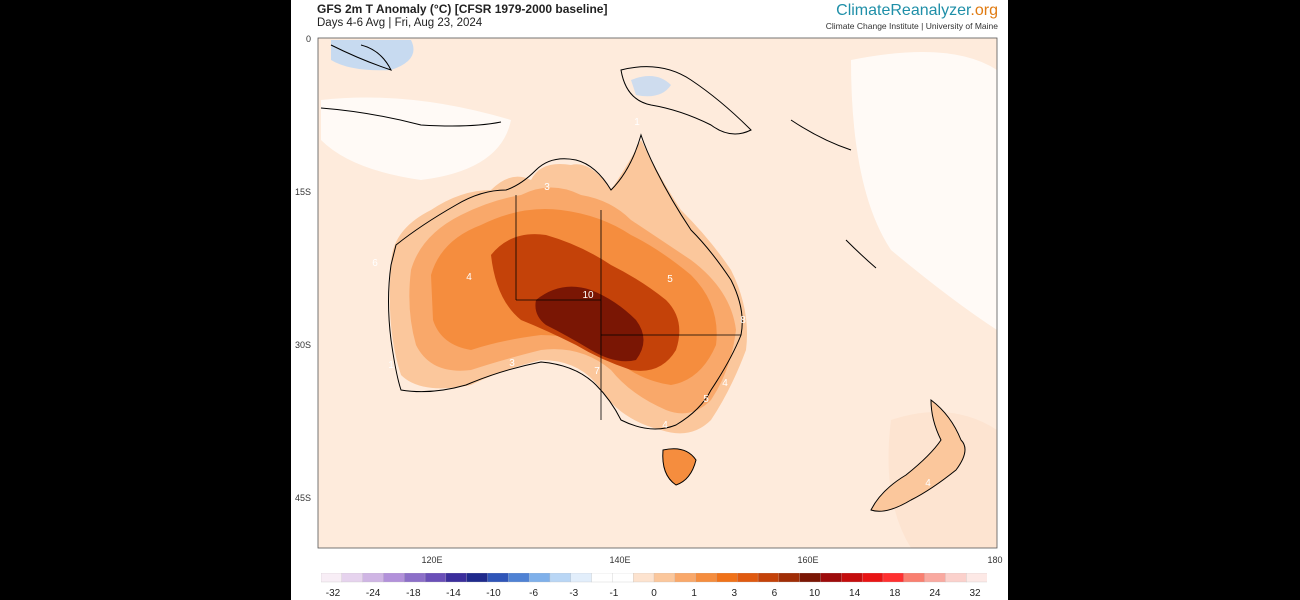 The height and width of the screenshot is (600, 1300). I want to click on colorbar: -32 -24 -18 -14 -10 -6 -3 -1 0 1 3 6 10 14 18 24 32, so click(654, 586).